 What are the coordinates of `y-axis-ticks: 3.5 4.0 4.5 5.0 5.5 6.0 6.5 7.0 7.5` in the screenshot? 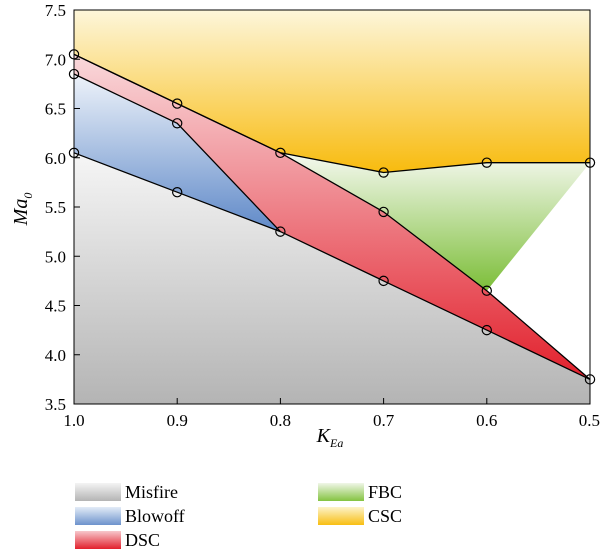 It's located at (62, 207).